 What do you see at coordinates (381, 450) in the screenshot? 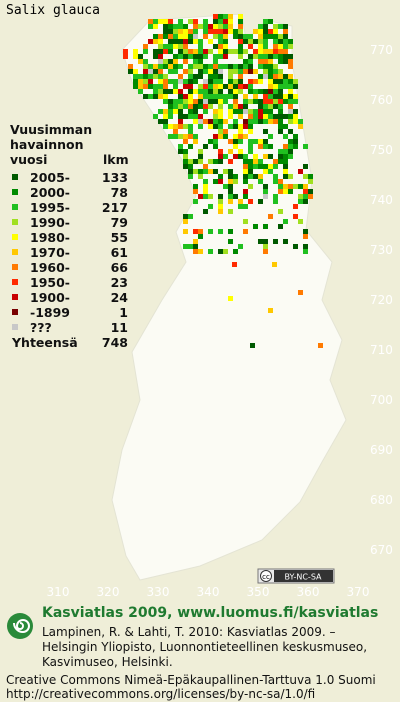
I see `y-grid-label: 690` at bounding box center [381, 450].